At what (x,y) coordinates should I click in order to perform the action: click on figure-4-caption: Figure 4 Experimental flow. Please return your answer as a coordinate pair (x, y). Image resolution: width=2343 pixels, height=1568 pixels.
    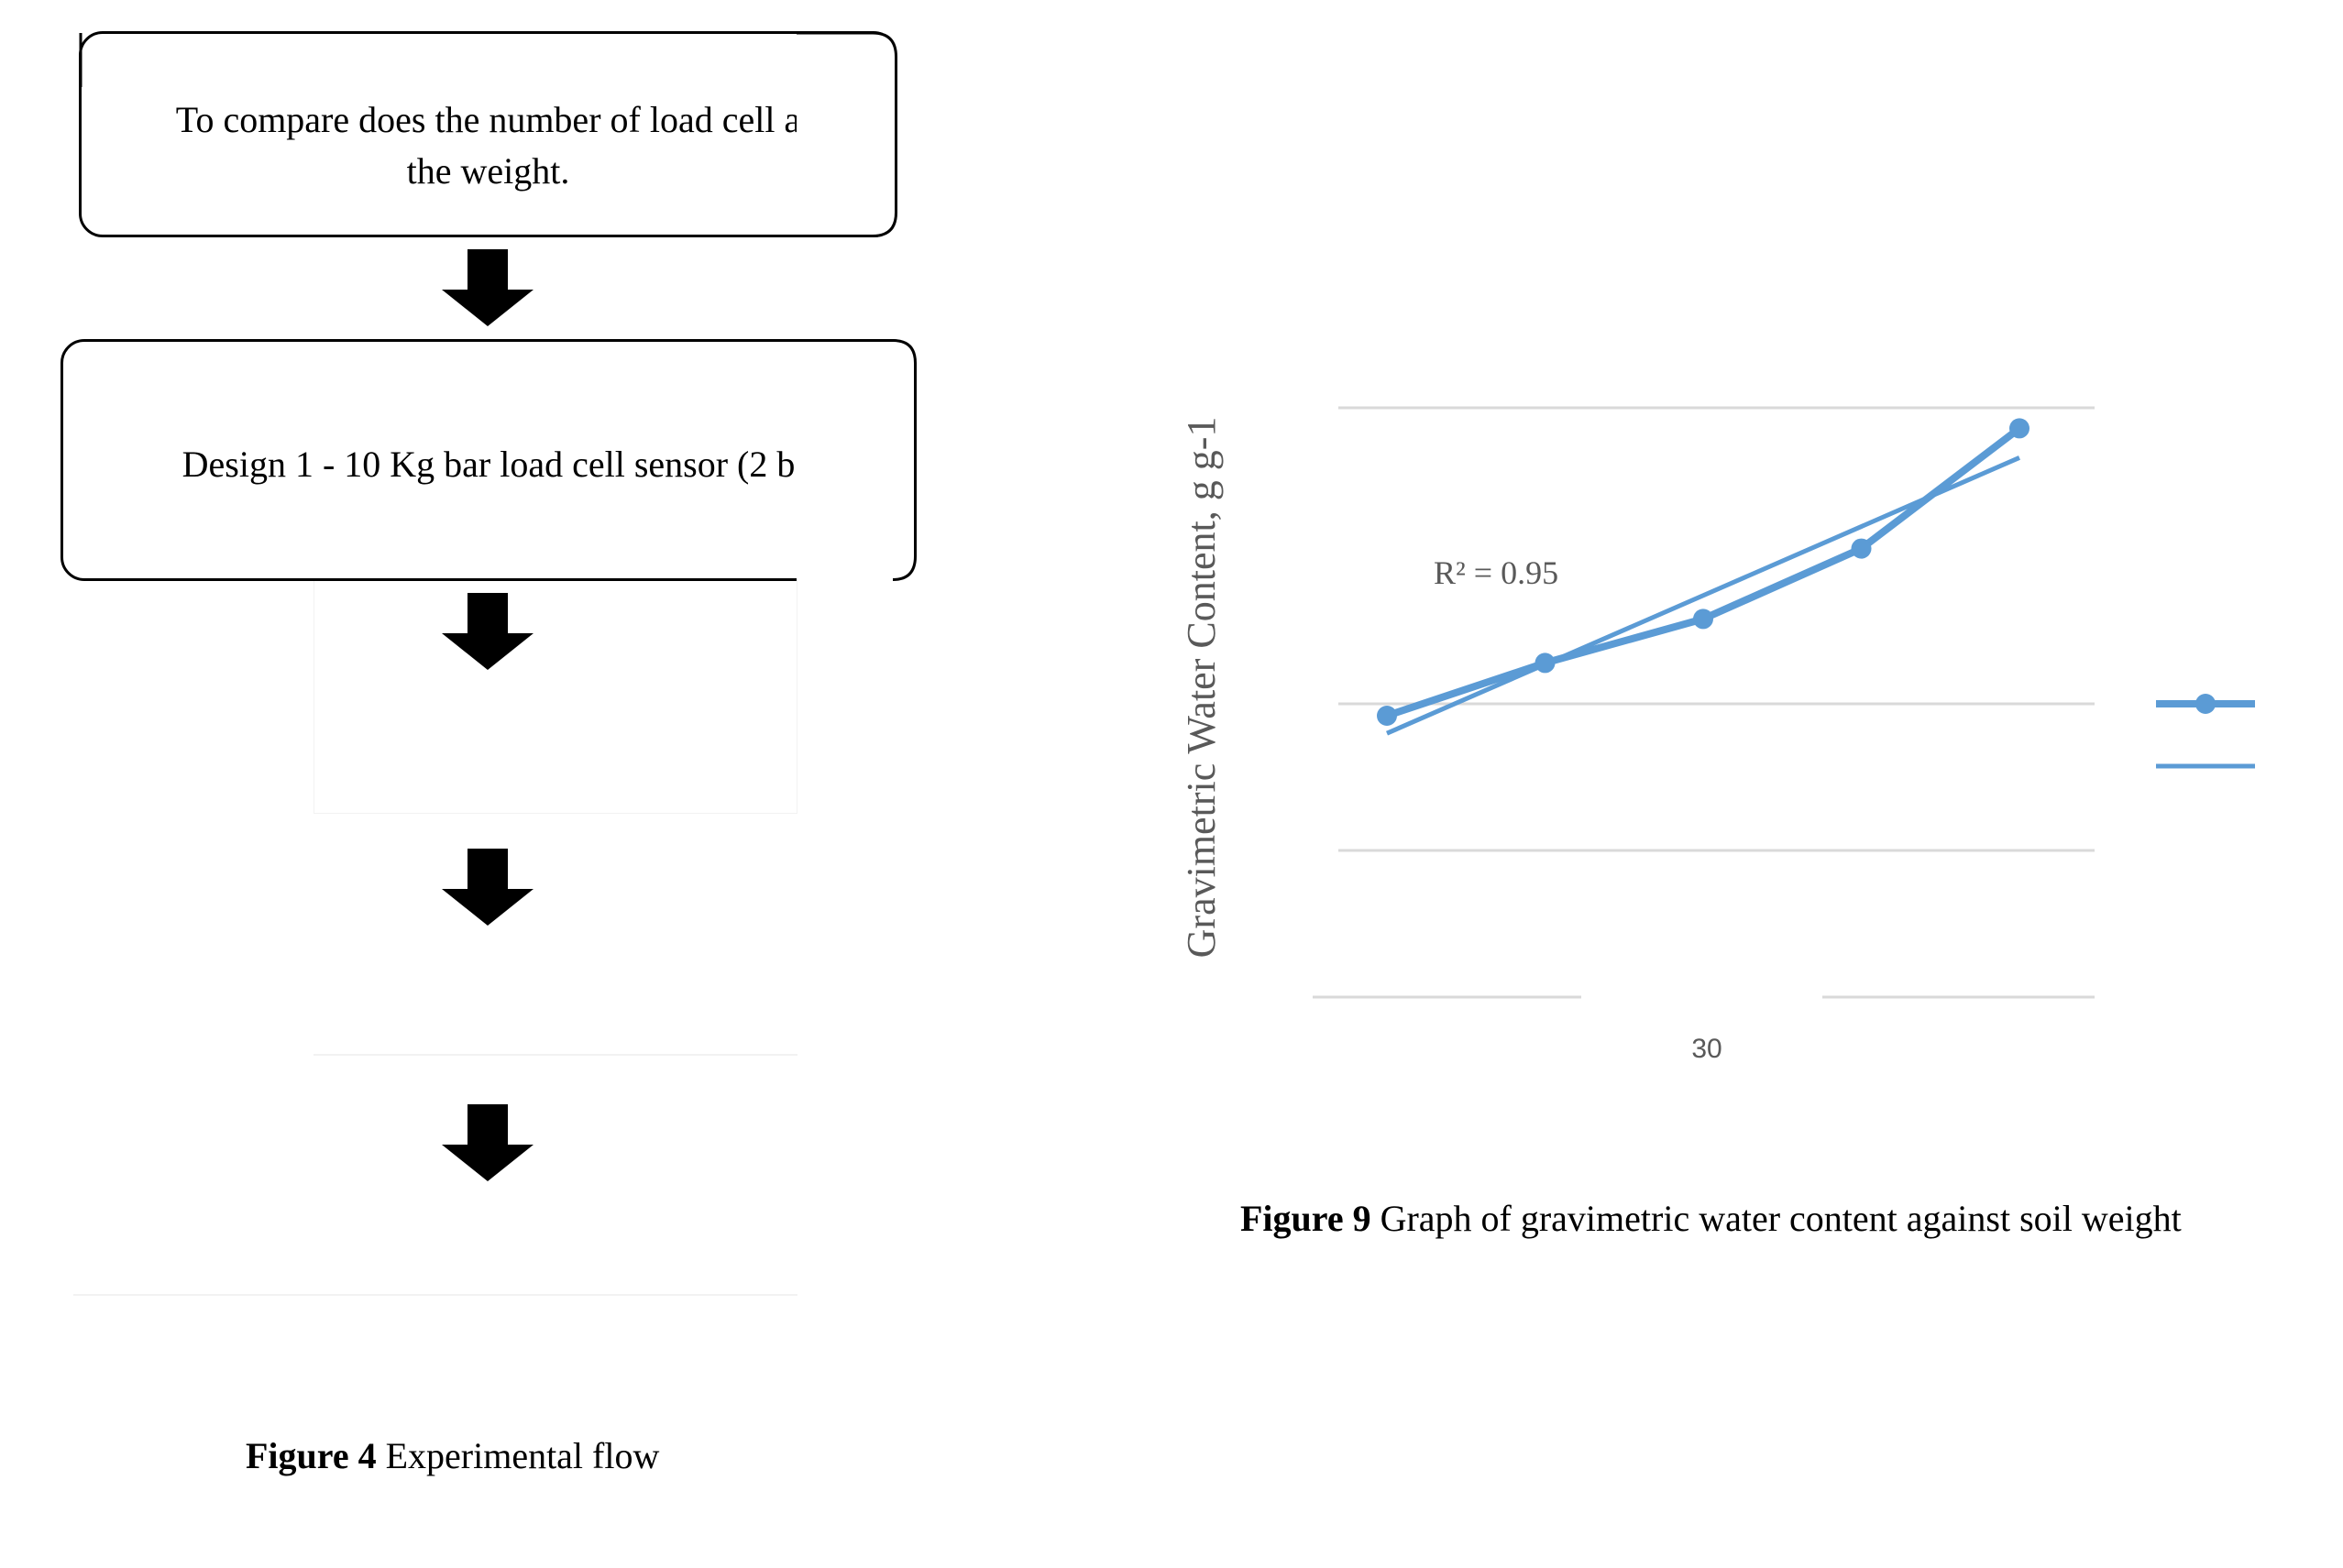
    Looking at the image, I should click on (452, 1455).